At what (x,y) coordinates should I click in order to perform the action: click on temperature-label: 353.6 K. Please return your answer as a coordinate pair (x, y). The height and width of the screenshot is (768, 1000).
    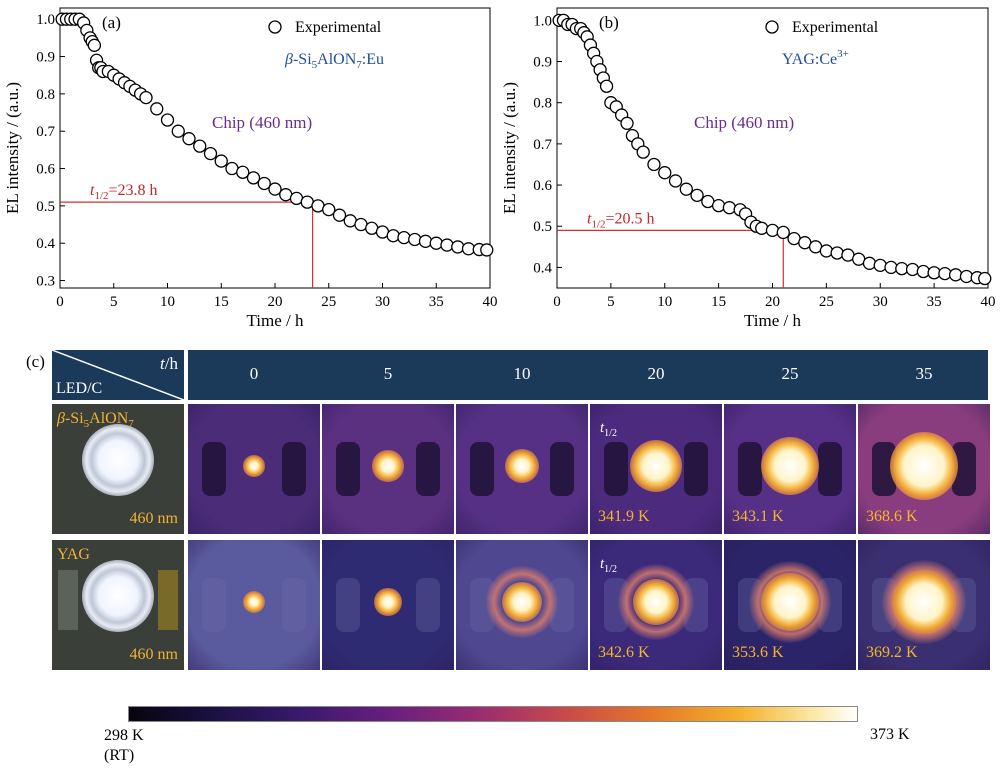
    Looking at the image, I should click on (758, 652).